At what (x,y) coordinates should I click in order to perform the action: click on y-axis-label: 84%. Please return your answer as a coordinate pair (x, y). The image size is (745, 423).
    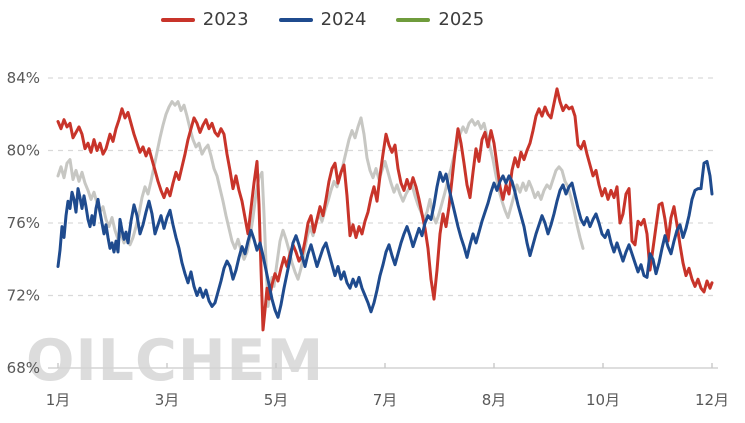
    Looking at the image, I should click on (23, 78).